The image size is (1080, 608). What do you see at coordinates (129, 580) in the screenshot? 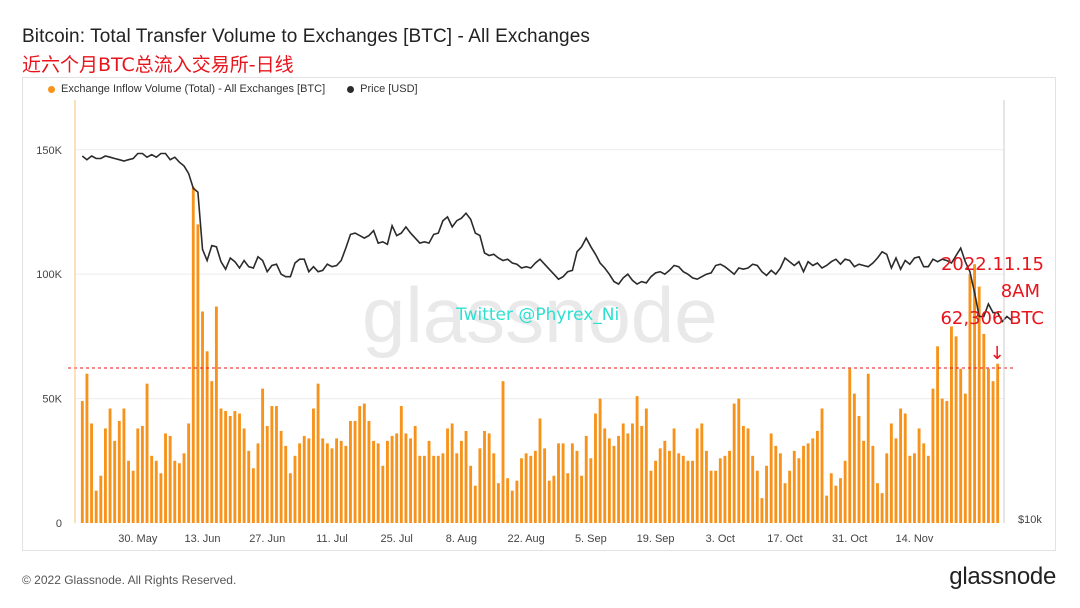
I see `footer-copyright: © 2022 Glassnode. All Rights Reserved.` at bounding box center [129, 580].